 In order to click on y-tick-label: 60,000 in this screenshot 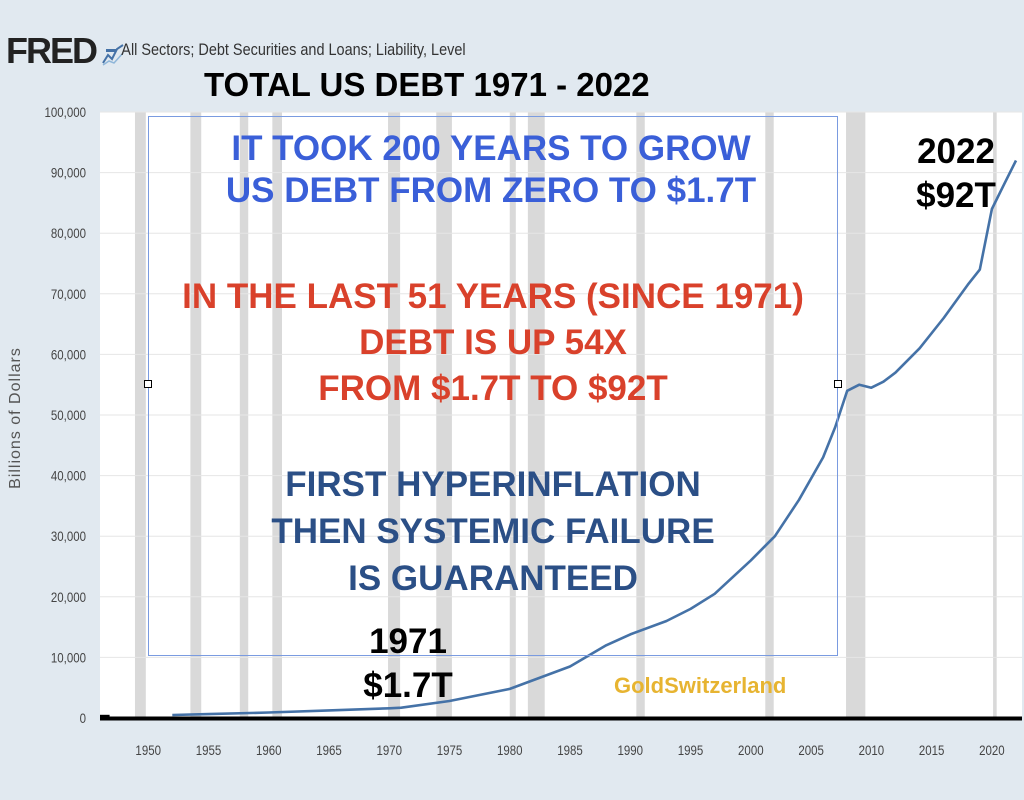, I will do `click(68, 354)`.